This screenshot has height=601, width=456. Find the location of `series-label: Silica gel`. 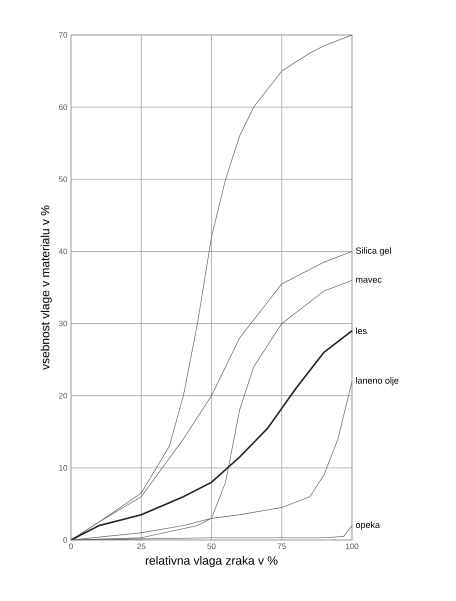

series-label: Silica gel is located at coordinates (373, 251).